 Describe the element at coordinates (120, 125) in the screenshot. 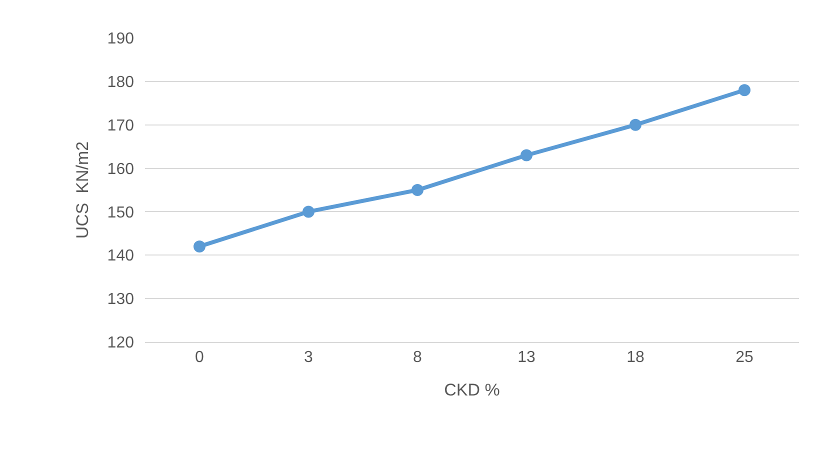

I see `y-tick-label: 170` at that location.